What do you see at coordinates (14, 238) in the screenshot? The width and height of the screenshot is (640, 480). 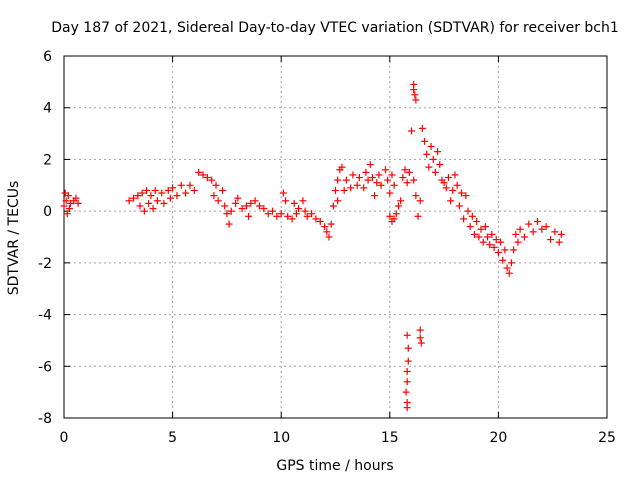 I see `y-axis-label: SDTVAR / TECUs` at bounding box center [14, 238].